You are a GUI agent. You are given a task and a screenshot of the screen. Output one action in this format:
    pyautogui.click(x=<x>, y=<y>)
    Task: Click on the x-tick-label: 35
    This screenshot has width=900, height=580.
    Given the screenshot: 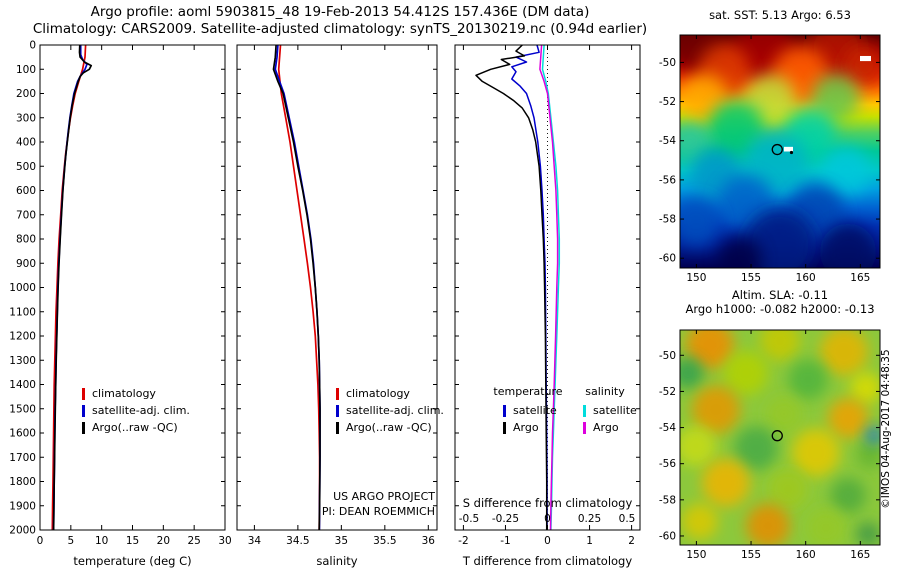 What is the action you would take?
    pyautogui.click(x=341, y=541)
    